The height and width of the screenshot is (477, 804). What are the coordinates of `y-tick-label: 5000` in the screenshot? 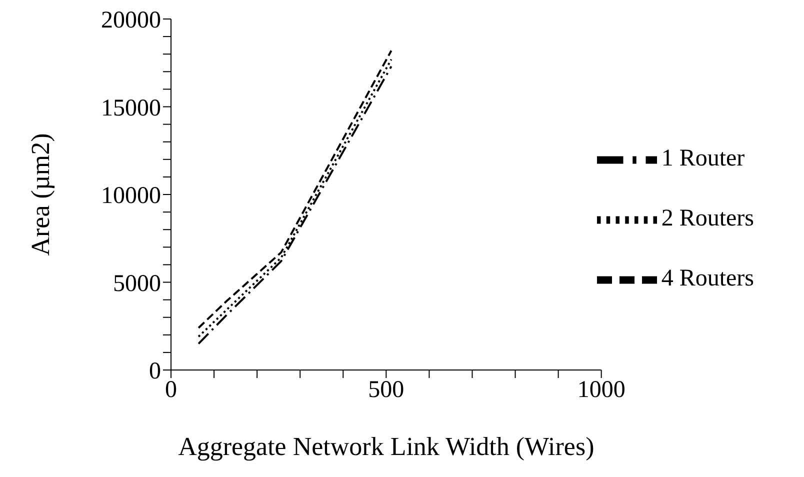 It's located at (137, 283).